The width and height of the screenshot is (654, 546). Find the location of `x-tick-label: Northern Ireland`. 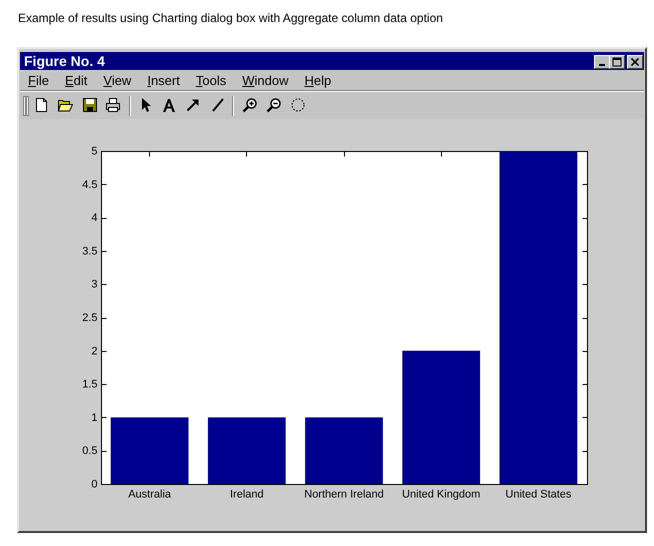

x-tick-label: Northern Ireland is located at coordinates (344, 494).